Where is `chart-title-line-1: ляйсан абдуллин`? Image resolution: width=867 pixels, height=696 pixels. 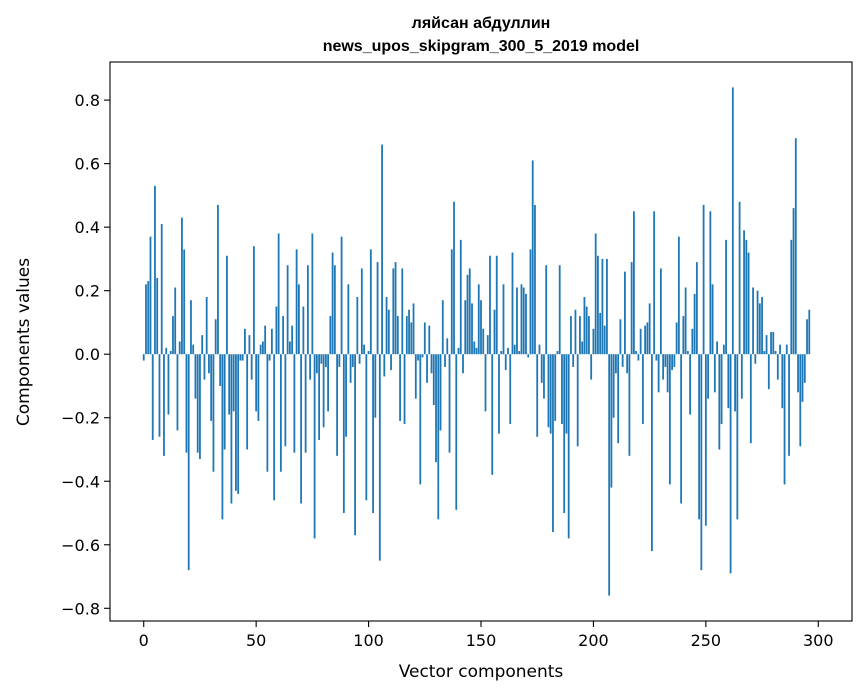 chart-title-line-1: ляйсан абдуллин is located at coordinates (481, 23).